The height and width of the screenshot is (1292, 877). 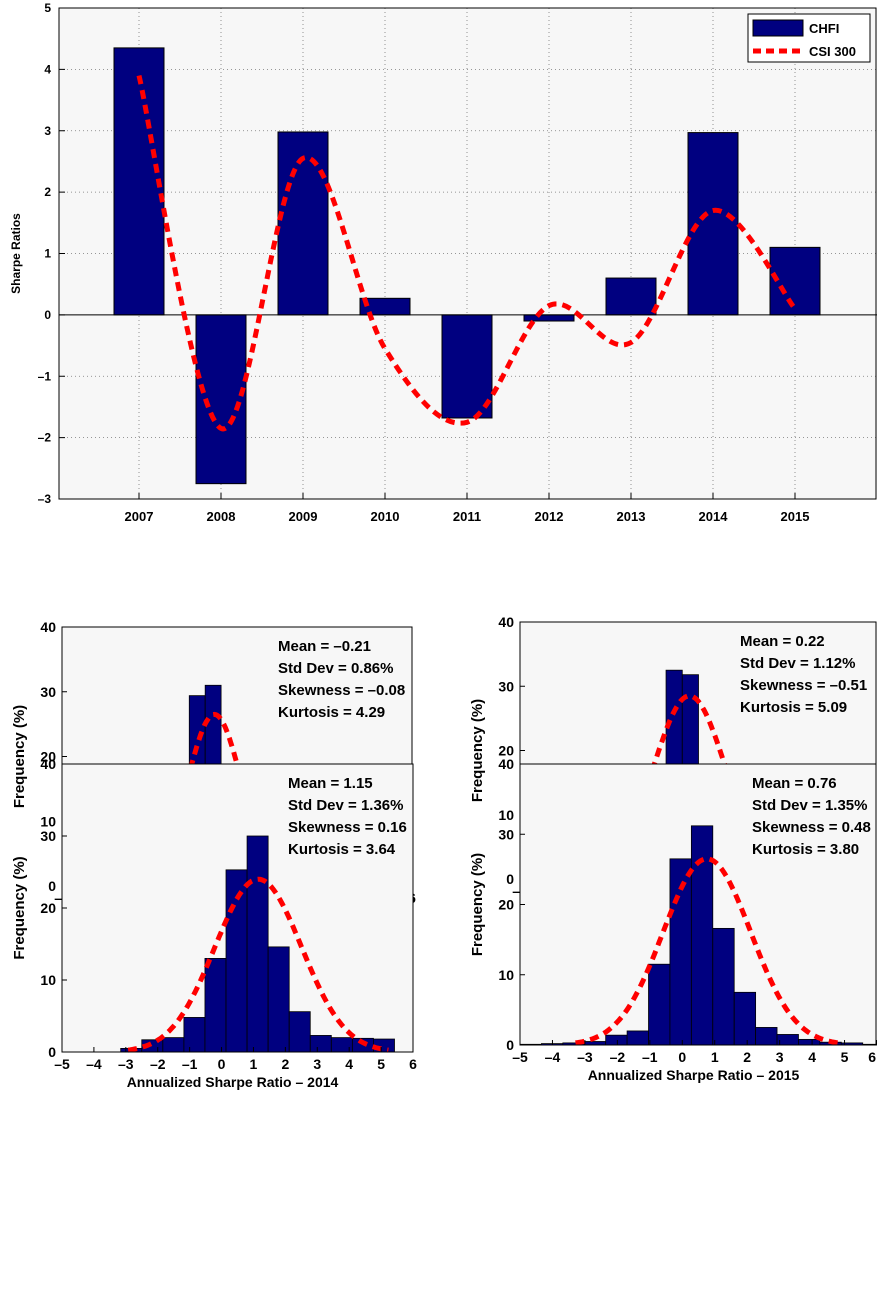 What do you see at coordinates (330, 783) in the screenshot?
I see `stats-annotation: Mean = 1.15` at bounding box center [330, 783].